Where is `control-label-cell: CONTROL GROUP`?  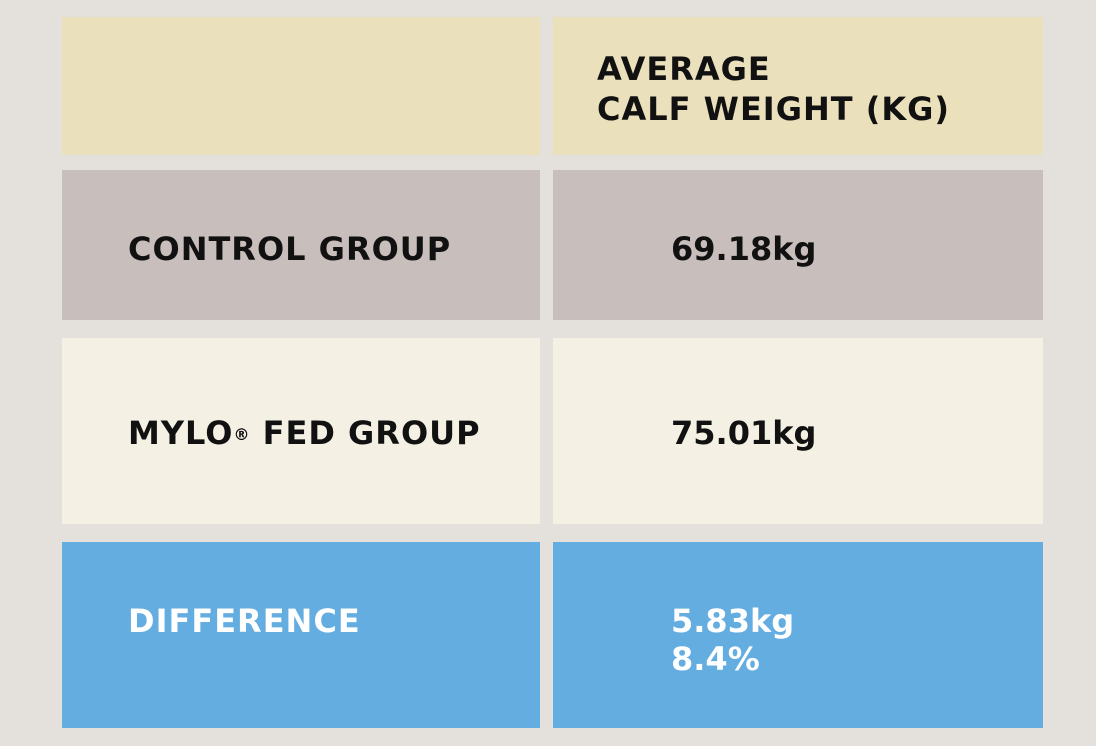 control-label-cell: CONTROL GROUP is located at coordinates (301, 245).